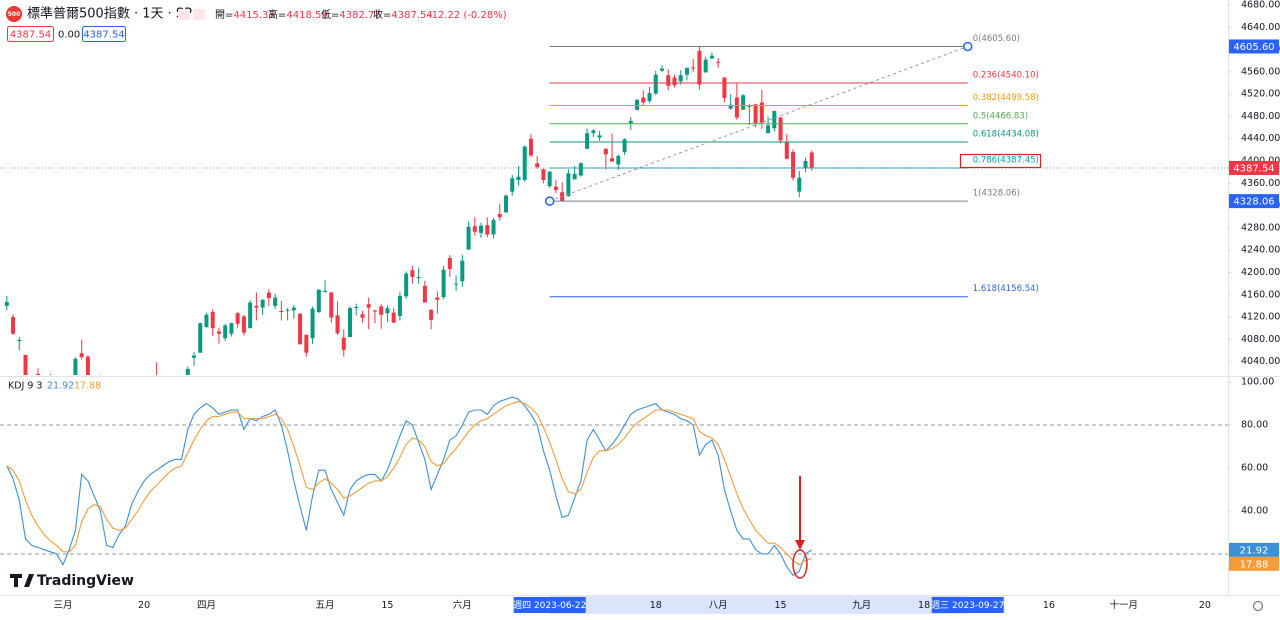 The height and width of the screenshot is (620, 1280). I want to click on x-tick-label: 九月, so click(861, 605).